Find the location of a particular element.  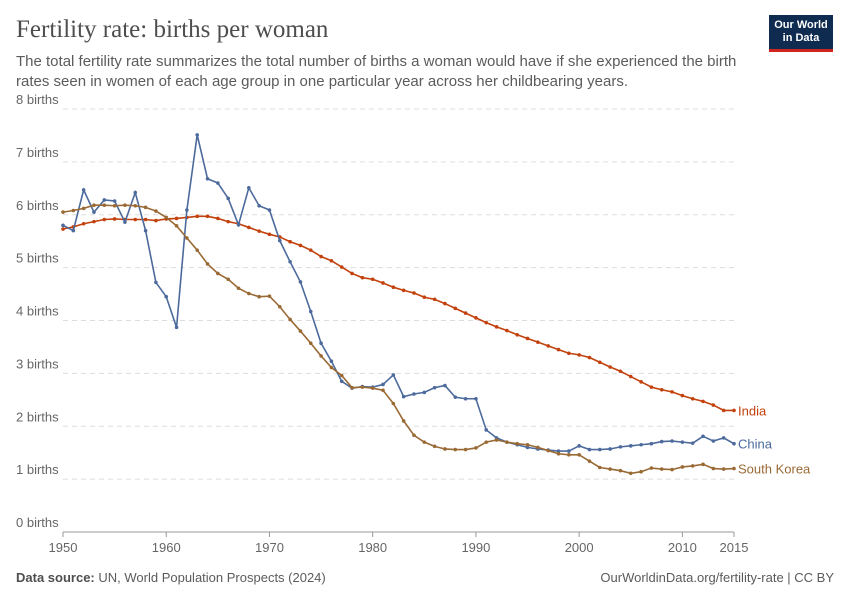

x-tick-label: 2000 is located at coordinates (579, 547).